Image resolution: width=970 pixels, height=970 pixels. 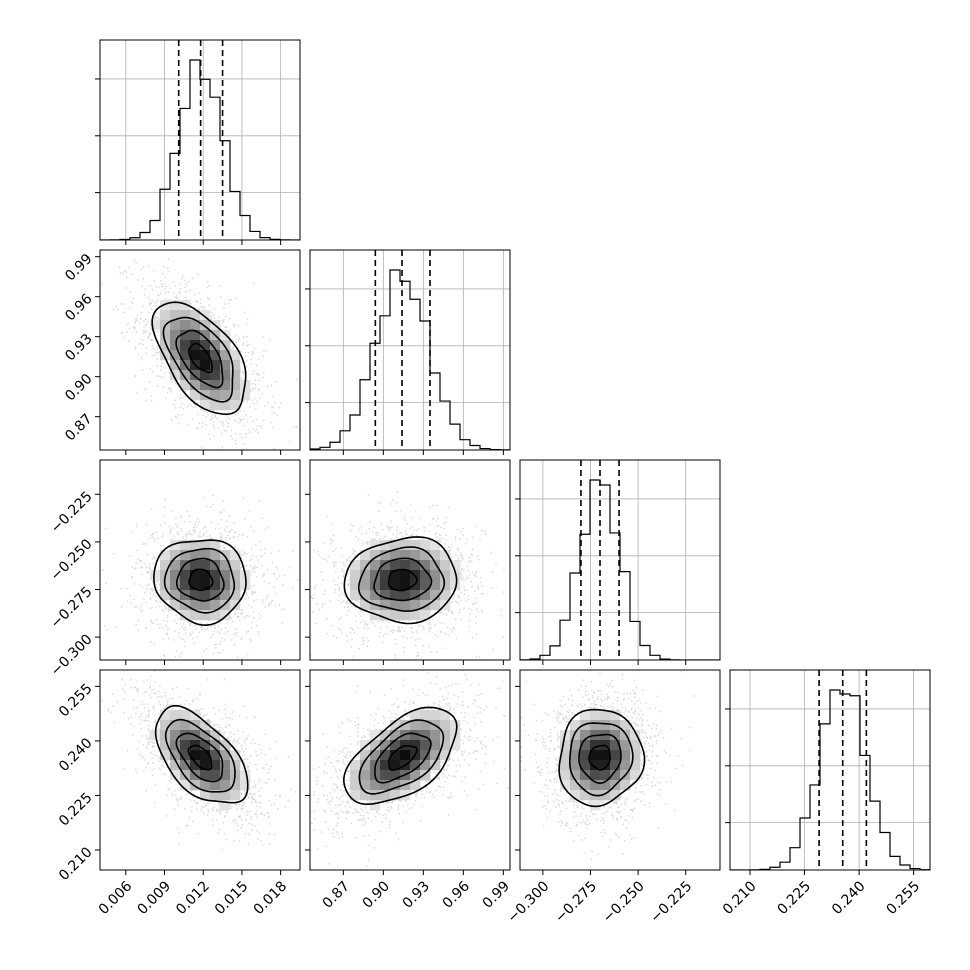 I want to click on y-tick-label-1-1: 0.90, so click(x=78, y=387).